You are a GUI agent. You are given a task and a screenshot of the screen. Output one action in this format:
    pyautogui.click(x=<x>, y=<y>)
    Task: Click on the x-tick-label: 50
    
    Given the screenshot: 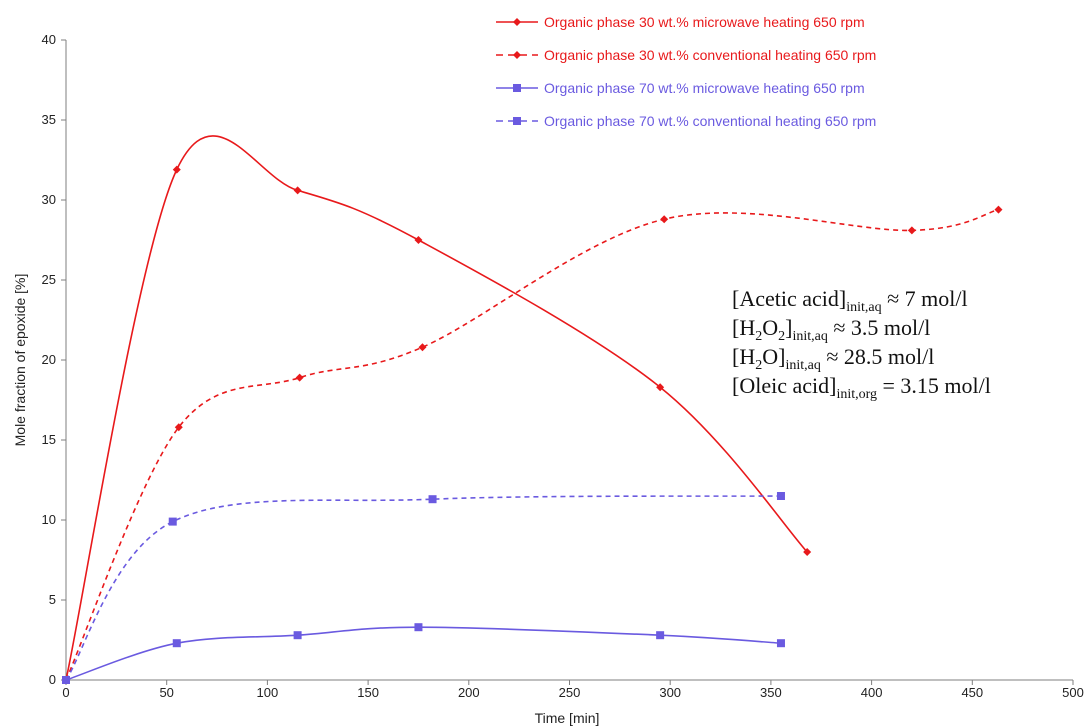 What is the action you would take?
    pyautogui.click(x=166, y=692)
    